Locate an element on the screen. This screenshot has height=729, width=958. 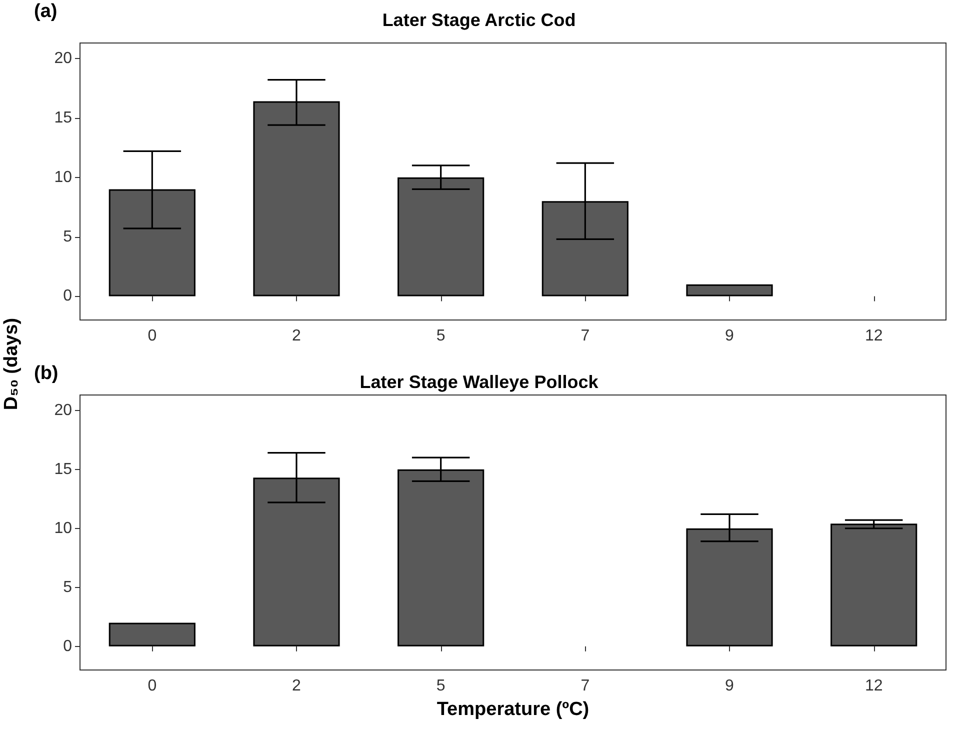
x-axis-title: Temperature (ºC) is located at coordinates (513, 709).